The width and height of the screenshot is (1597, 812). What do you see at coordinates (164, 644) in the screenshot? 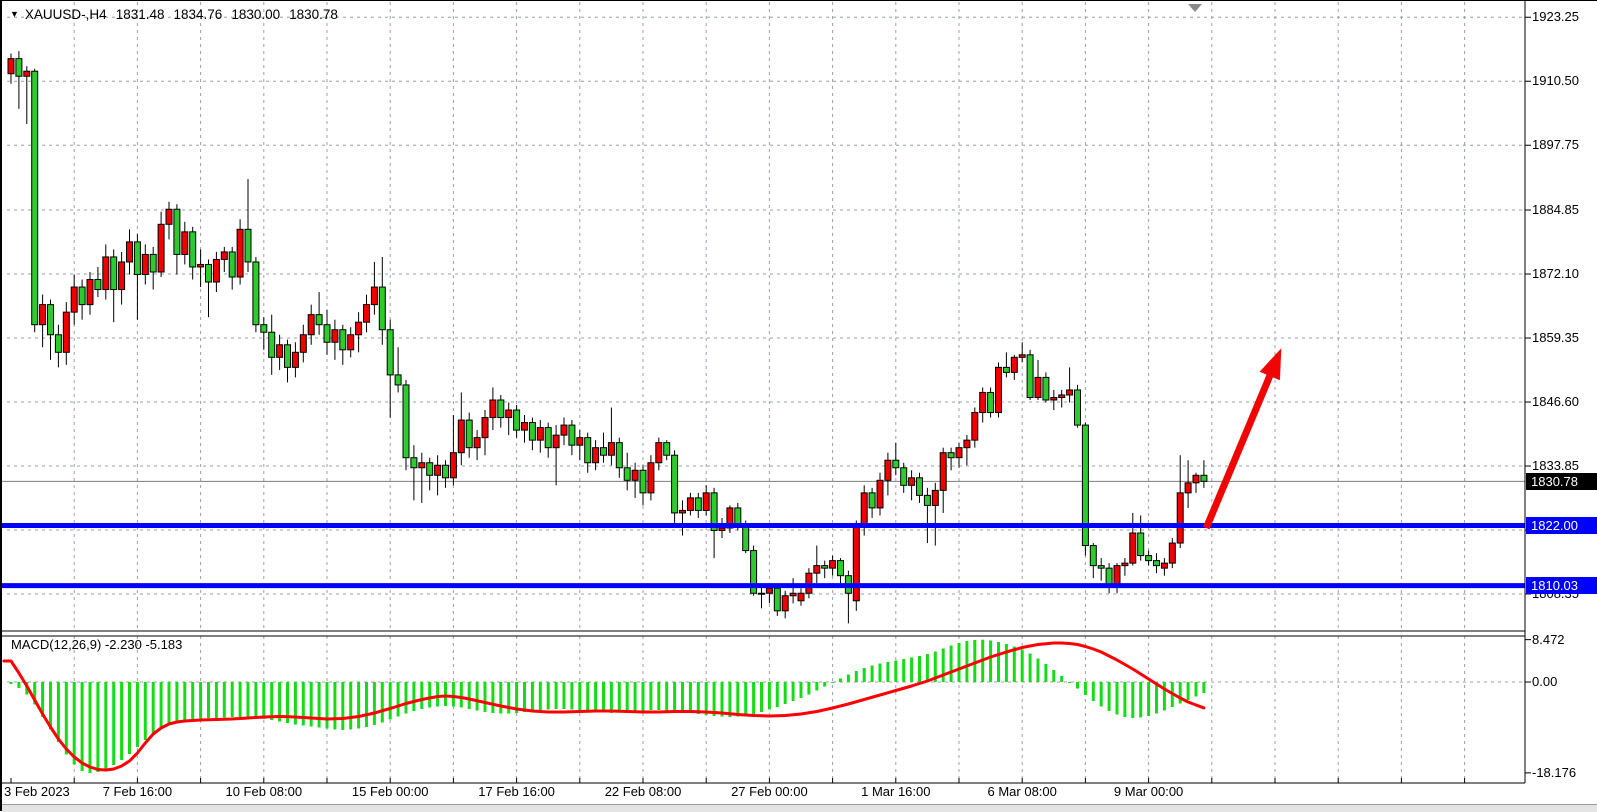
I see `indicator-signal-value: -5.183` at bounding box center [164, 644].